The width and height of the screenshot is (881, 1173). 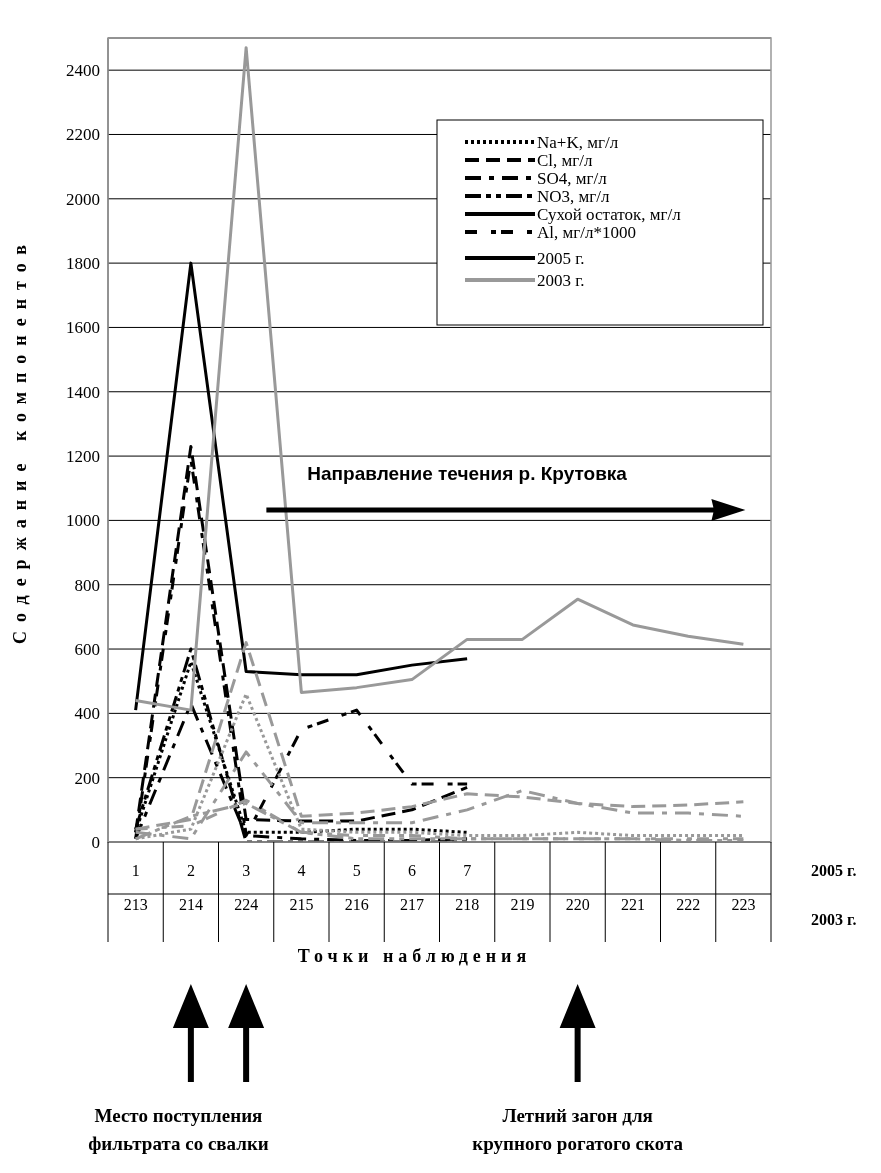 What do you see at coordinates (609, 214) in the screenshot?
I see `legend-label: Сухой остаток, мг/л` at bounding box center [609, 214].